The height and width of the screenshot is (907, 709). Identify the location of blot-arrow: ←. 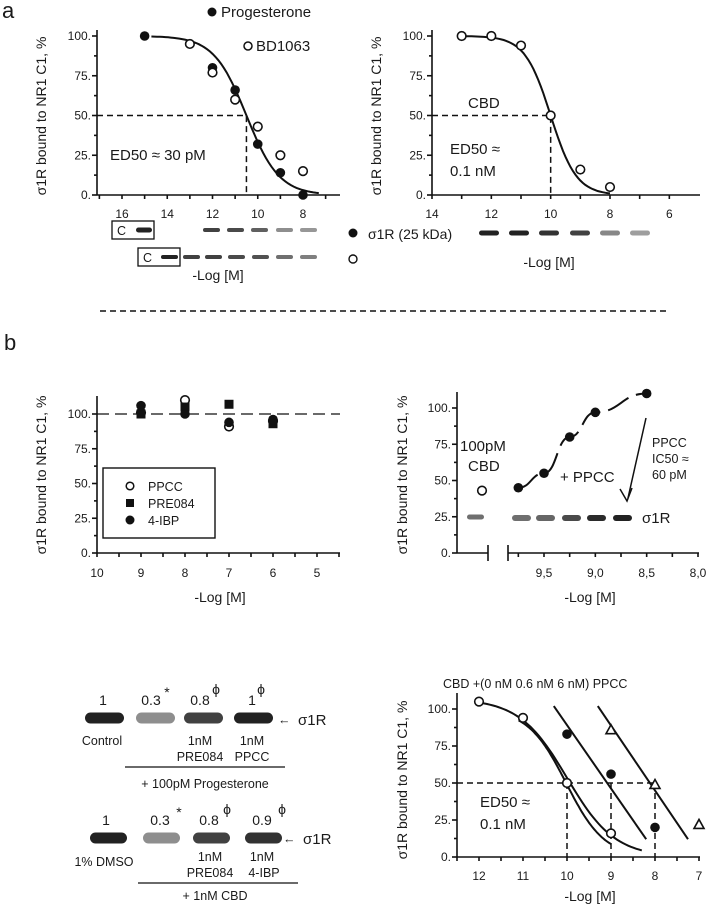
(284, 720).